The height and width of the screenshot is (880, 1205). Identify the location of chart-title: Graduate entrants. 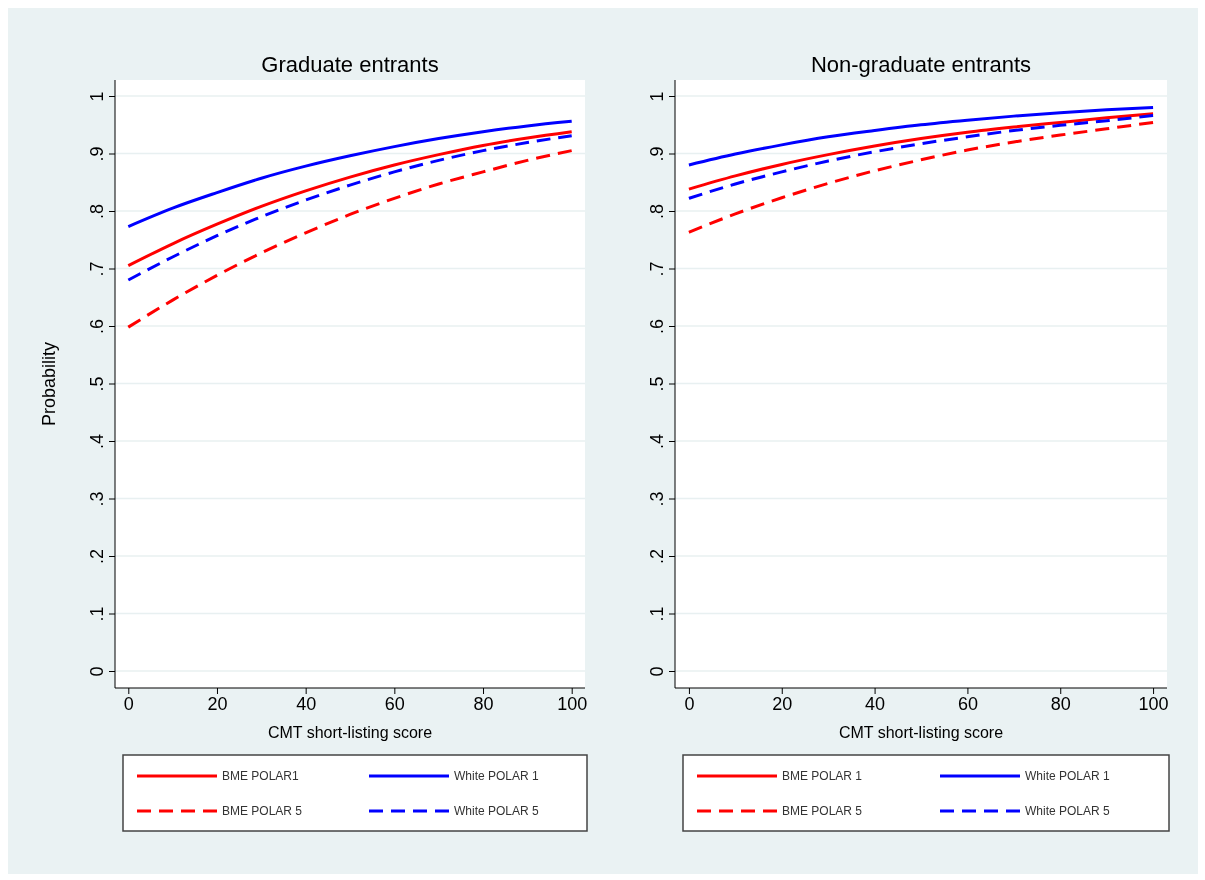
(350, 64).